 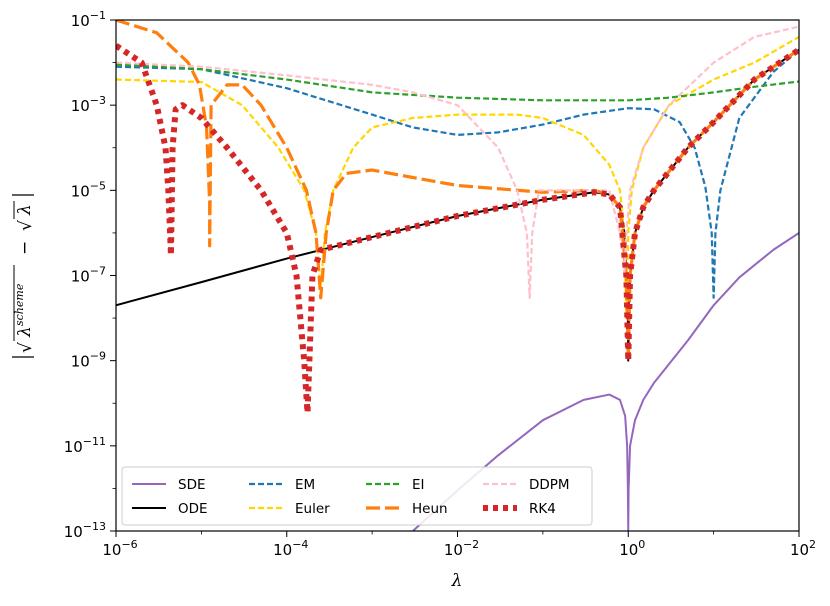 What do you see at coordinates (312, 509) in the screenshot?
I see `legend-label-euler: Euler` at bounding box center [312, 509].